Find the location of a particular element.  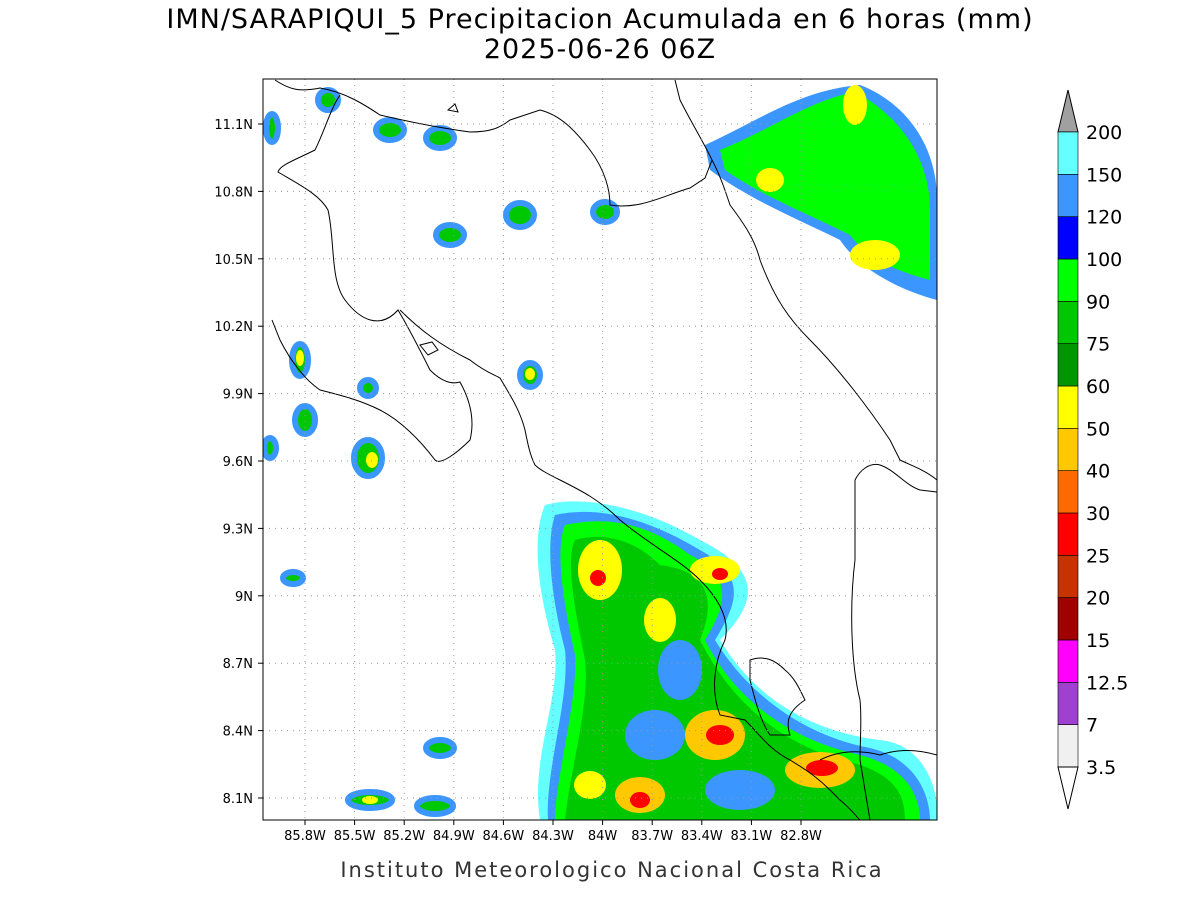

colorbar-label: 15 is located at coordinates (1098, 641).